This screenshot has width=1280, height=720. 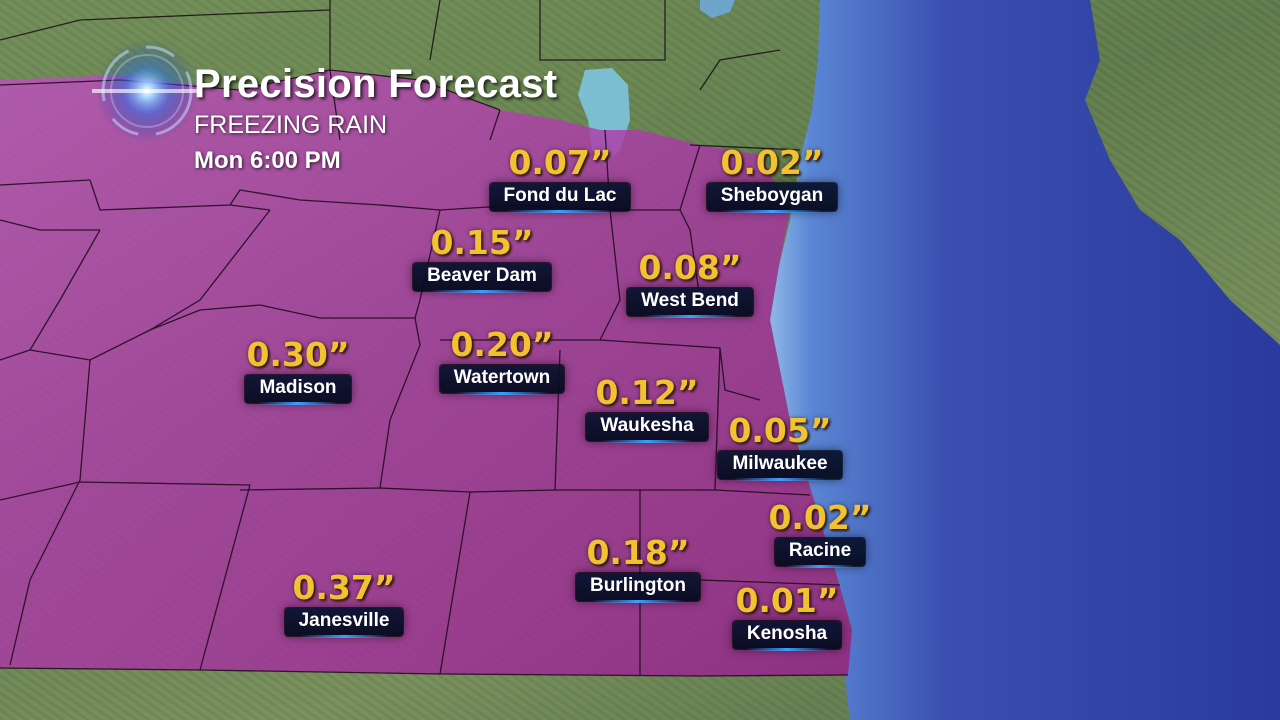 I want to click on station-label: Fond du Lac, so click(x=560, y=198).